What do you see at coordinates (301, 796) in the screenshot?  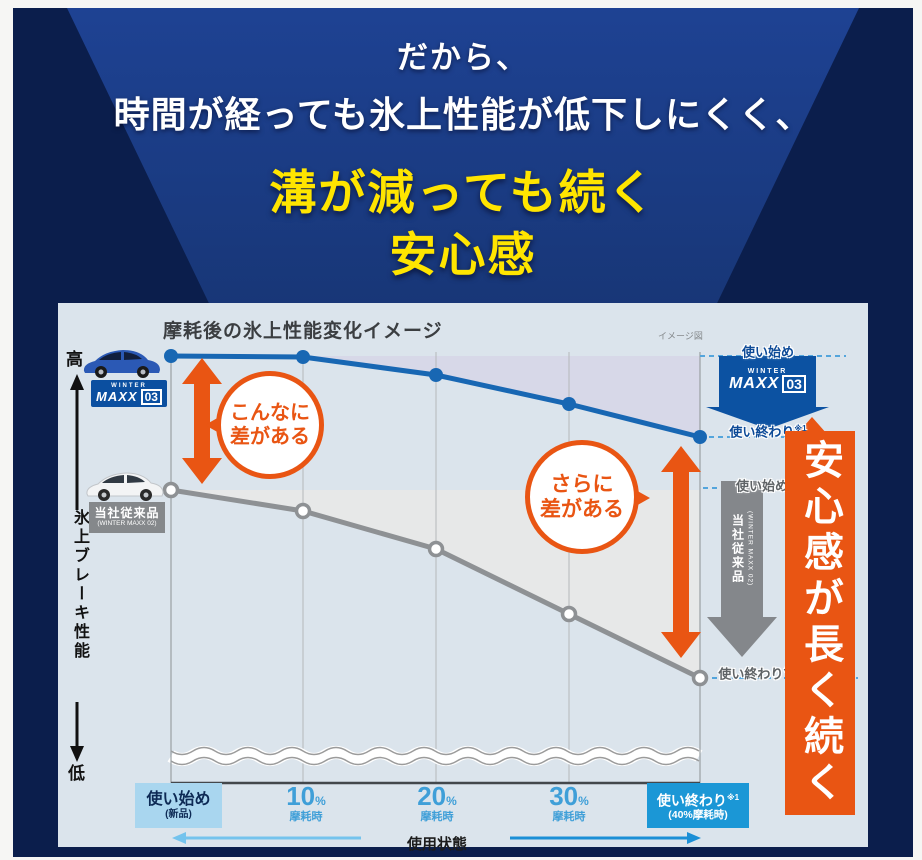 I see `x-tick-10-num: 10` at bounding box center [301, 796].